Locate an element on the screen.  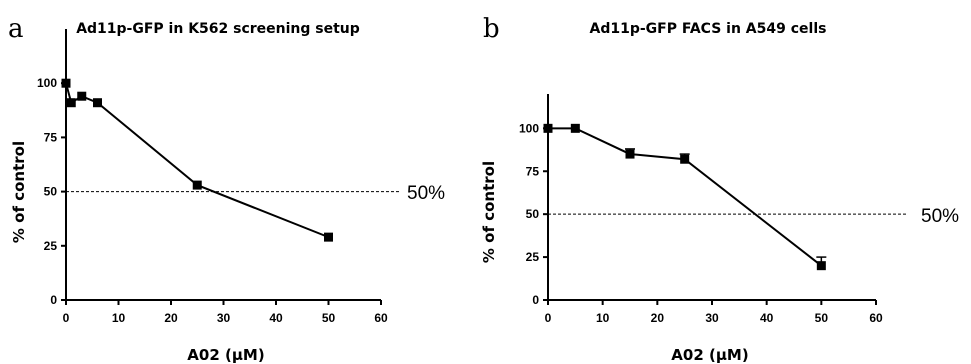
panel-a-x-tick-label: 0 is located at coordinates (66, 318).